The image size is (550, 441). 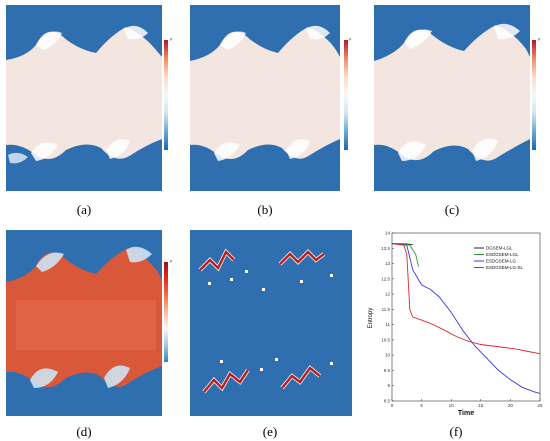 What do you see at coordinates (166, 312) in the screenshot?
I see `colorbar-d` at bounding box center [166, 312].